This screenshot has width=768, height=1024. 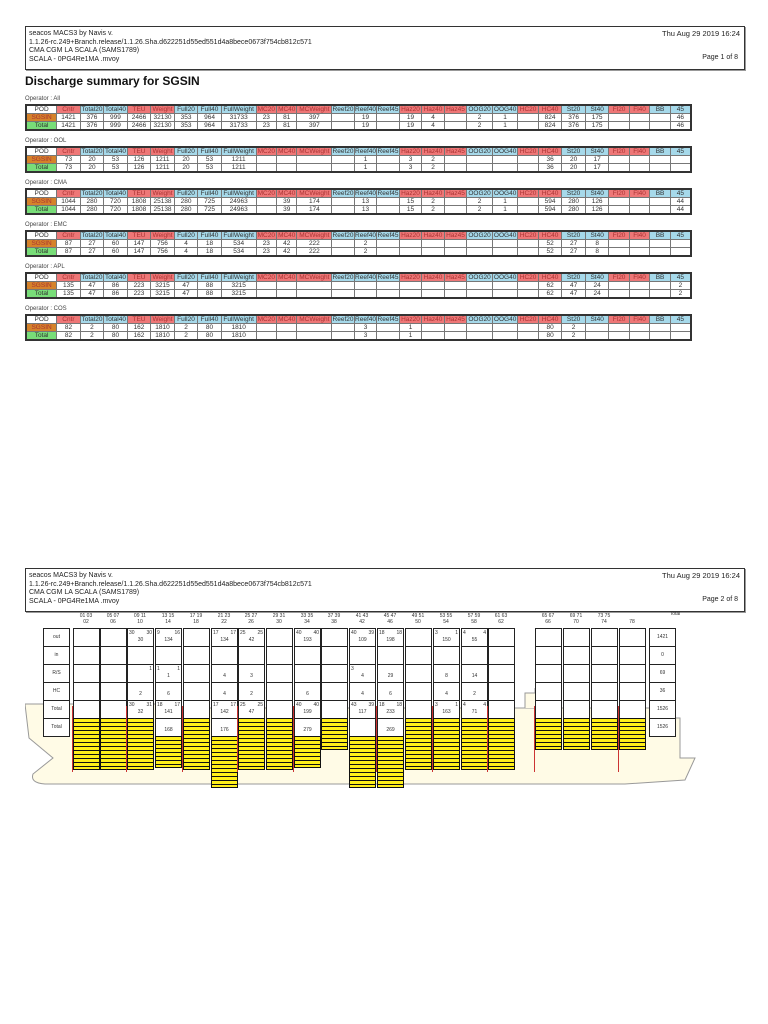 I want to click on column-header: Cntr, so click(x=68, y=109).